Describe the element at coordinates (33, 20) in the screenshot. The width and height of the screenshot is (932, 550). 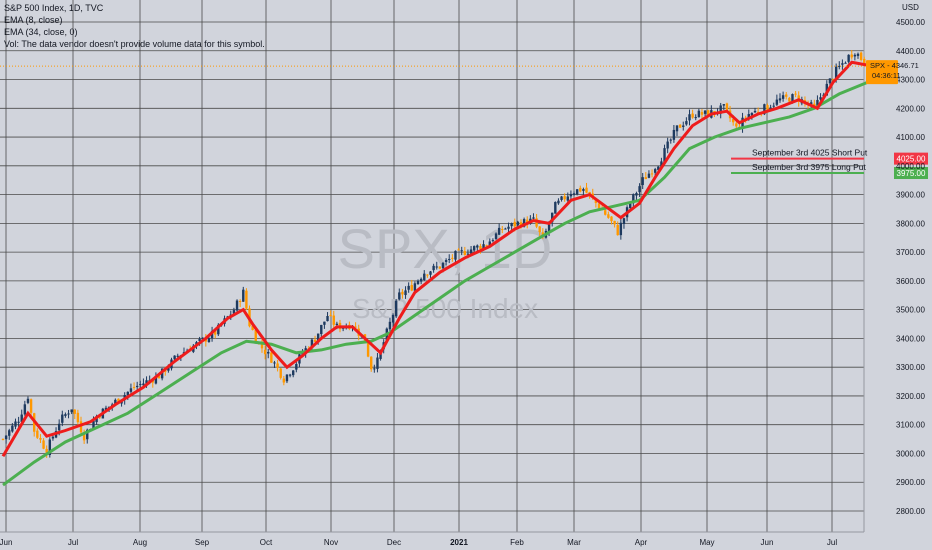
I see `legend-ema8: EMA (8, close)` at that location.